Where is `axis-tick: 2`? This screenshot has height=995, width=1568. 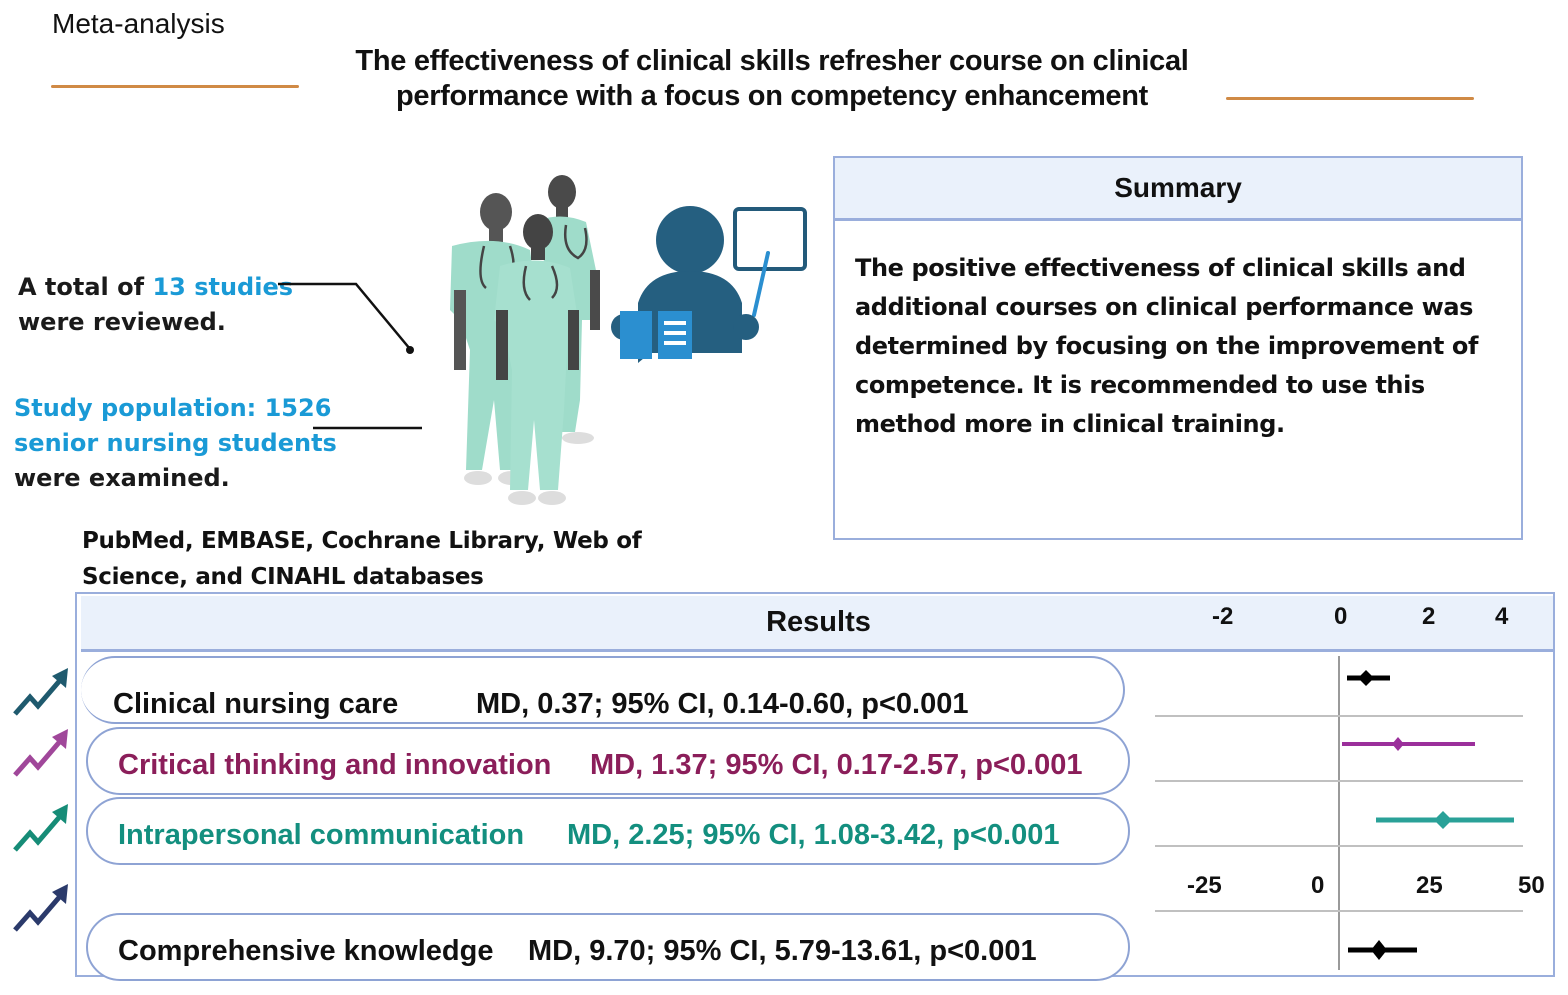 axis-tick: 2 is located at coordinates (1429, 616).